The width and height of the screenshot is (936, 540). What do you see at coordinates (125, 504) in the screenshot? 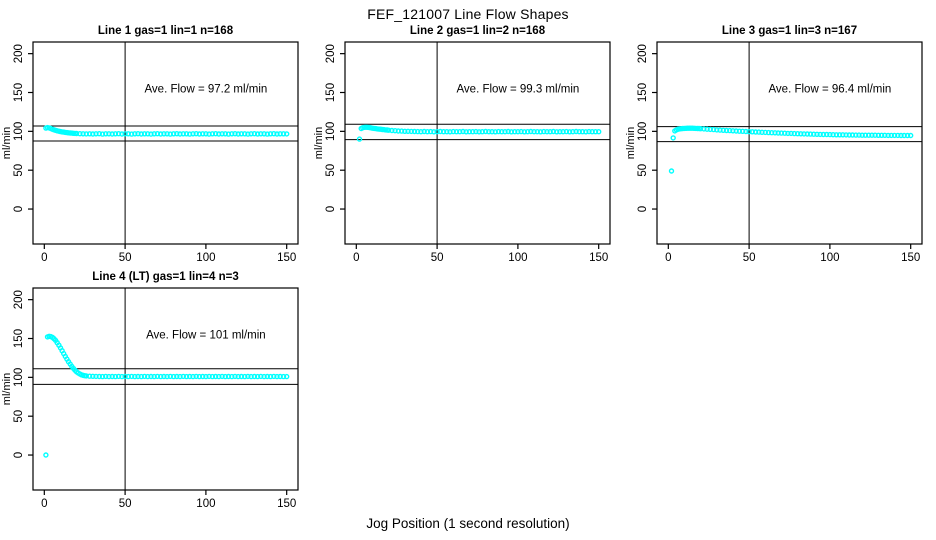
I see `x-tick-label: 50` at bounding box center [125, 504].